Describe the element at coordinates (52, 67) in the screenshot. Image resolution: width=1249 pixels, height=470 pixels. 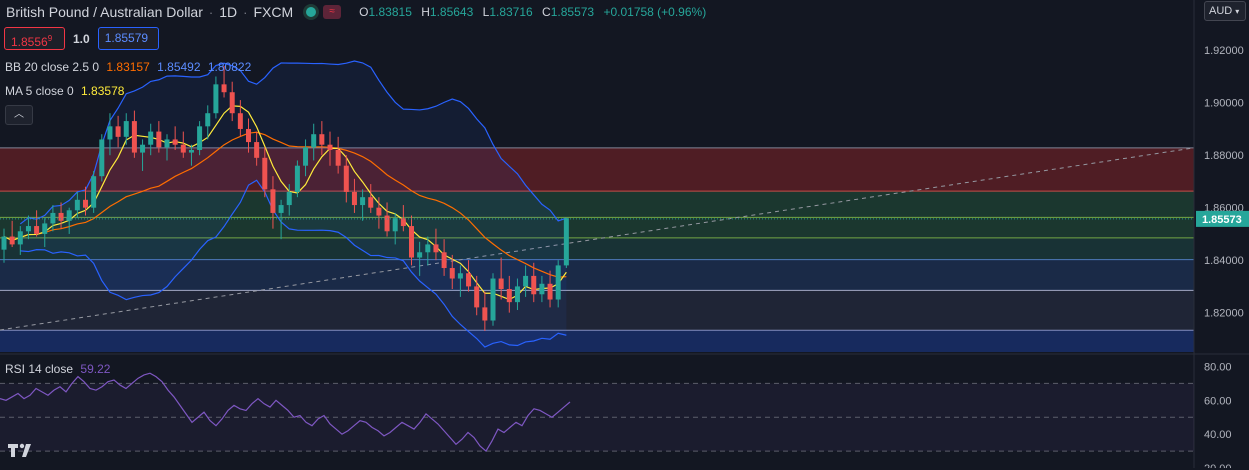
I see `bb-name: BB 20 close 2.5 0` at that location.